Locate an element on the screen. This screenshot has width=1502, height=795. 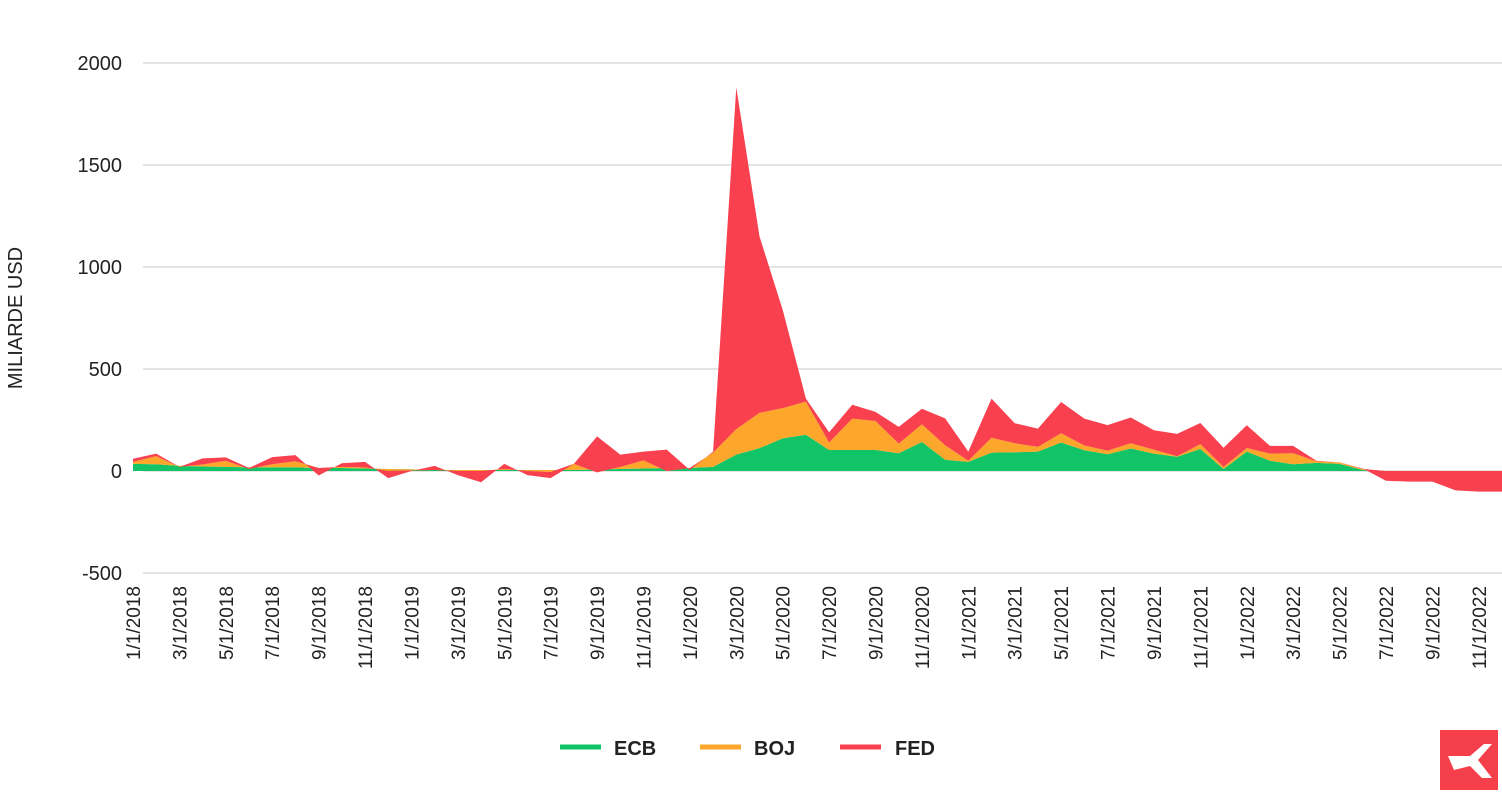
y-tick-label: -500 is located at coordinates (102, 574).